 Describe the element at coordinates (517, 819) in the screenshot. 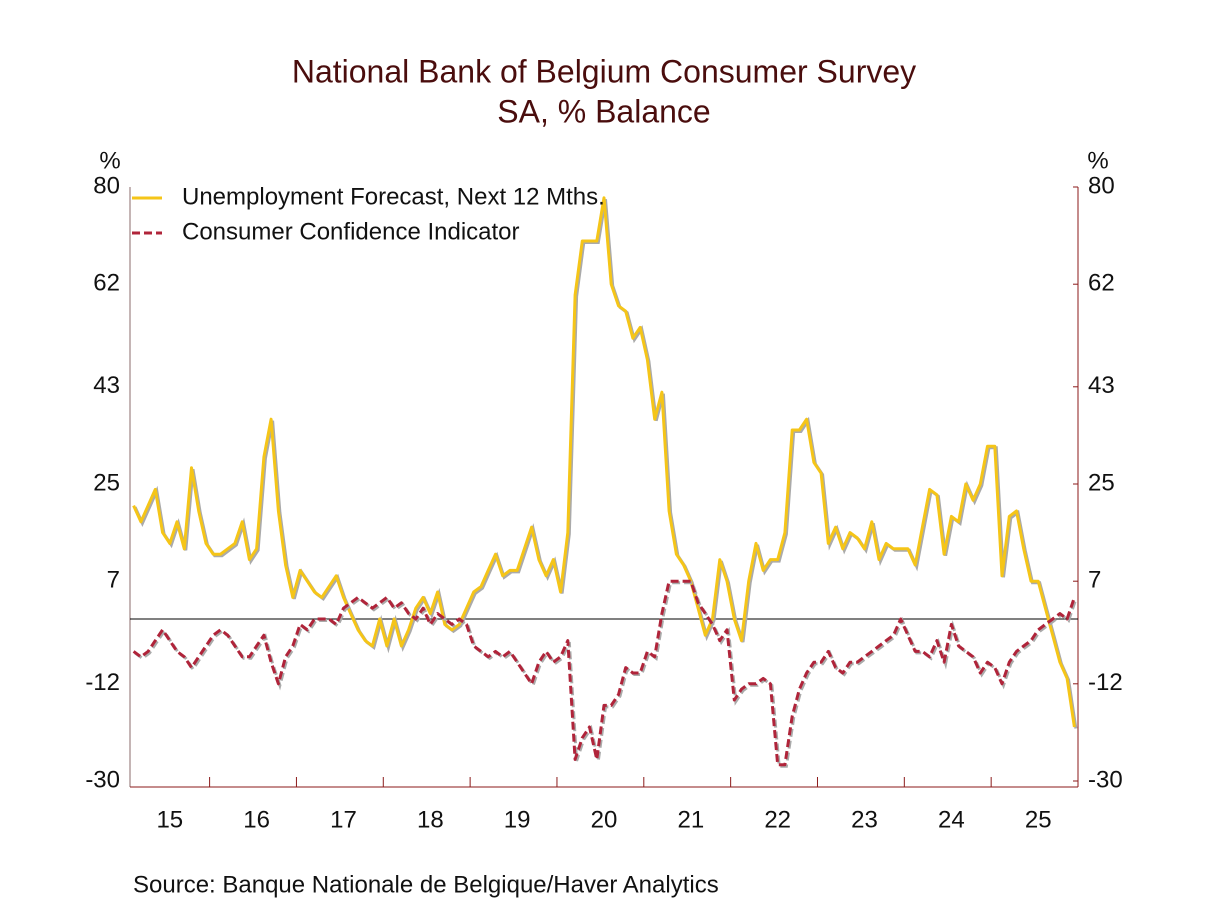

I see `x-tick-label: 19` at that location.